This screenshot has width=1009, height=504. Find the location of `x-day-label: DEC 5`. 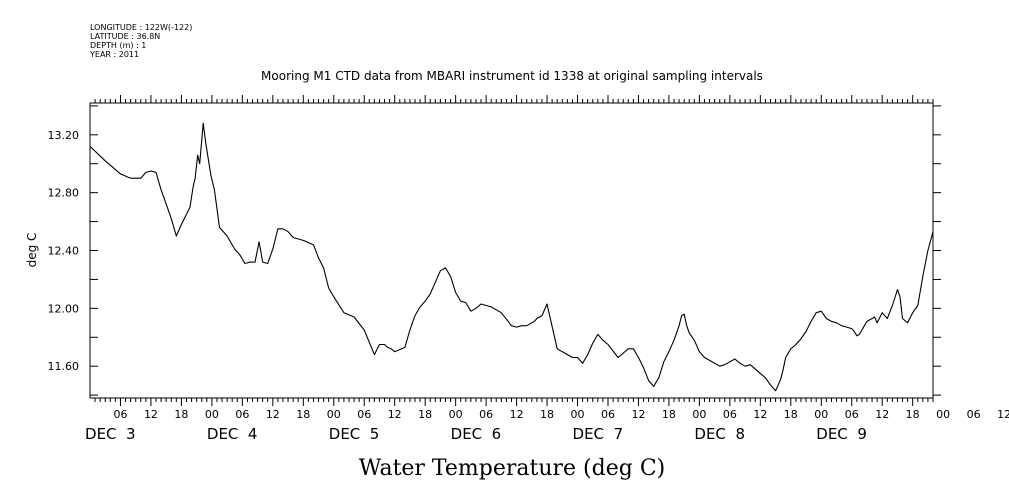

x-day-label: DEC 5 is located at coordinates (354, 434).